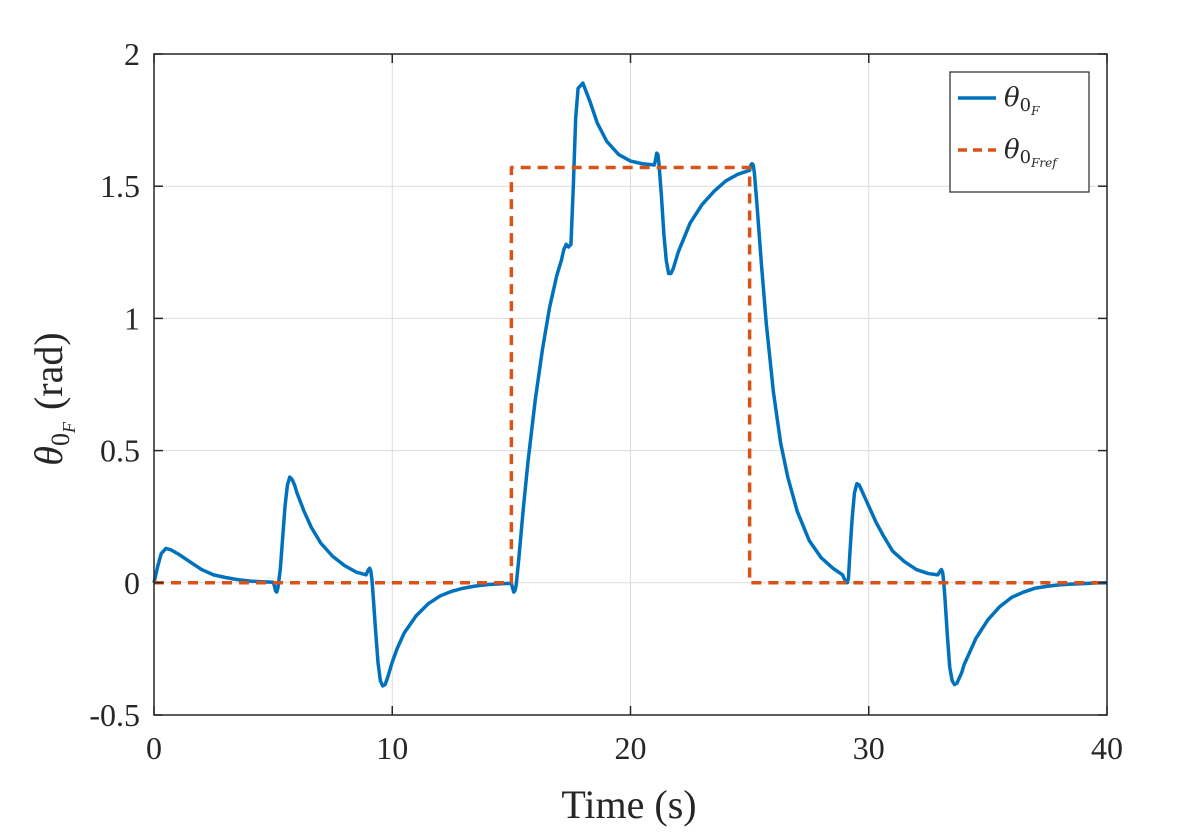 The image size is (1196, 835). I want to click on y-axis-label-subsub: F, so click(69, 427).